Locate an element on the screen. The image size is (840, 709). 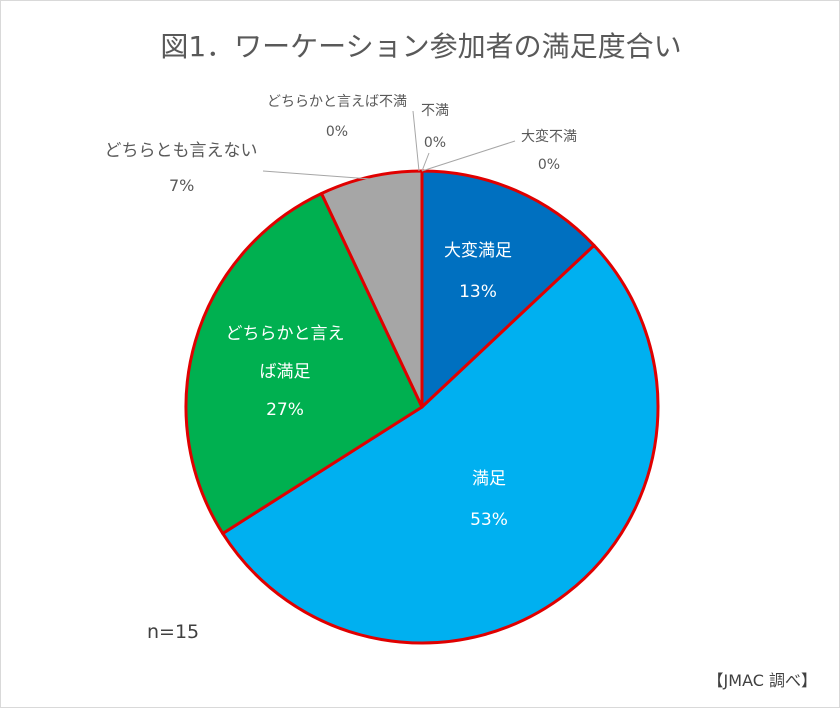
slice-category-very-dissatisfied: 大変不満 is located at coordinates (549, 137).